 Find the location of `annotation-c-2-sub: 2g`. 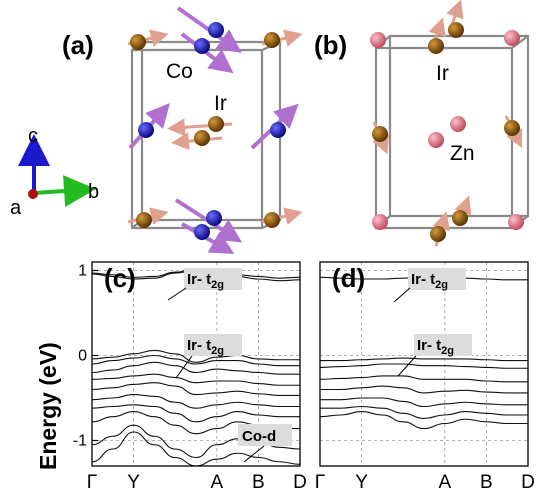

annotation-c-2-sub: 2g is located at coordinates (217, 351).